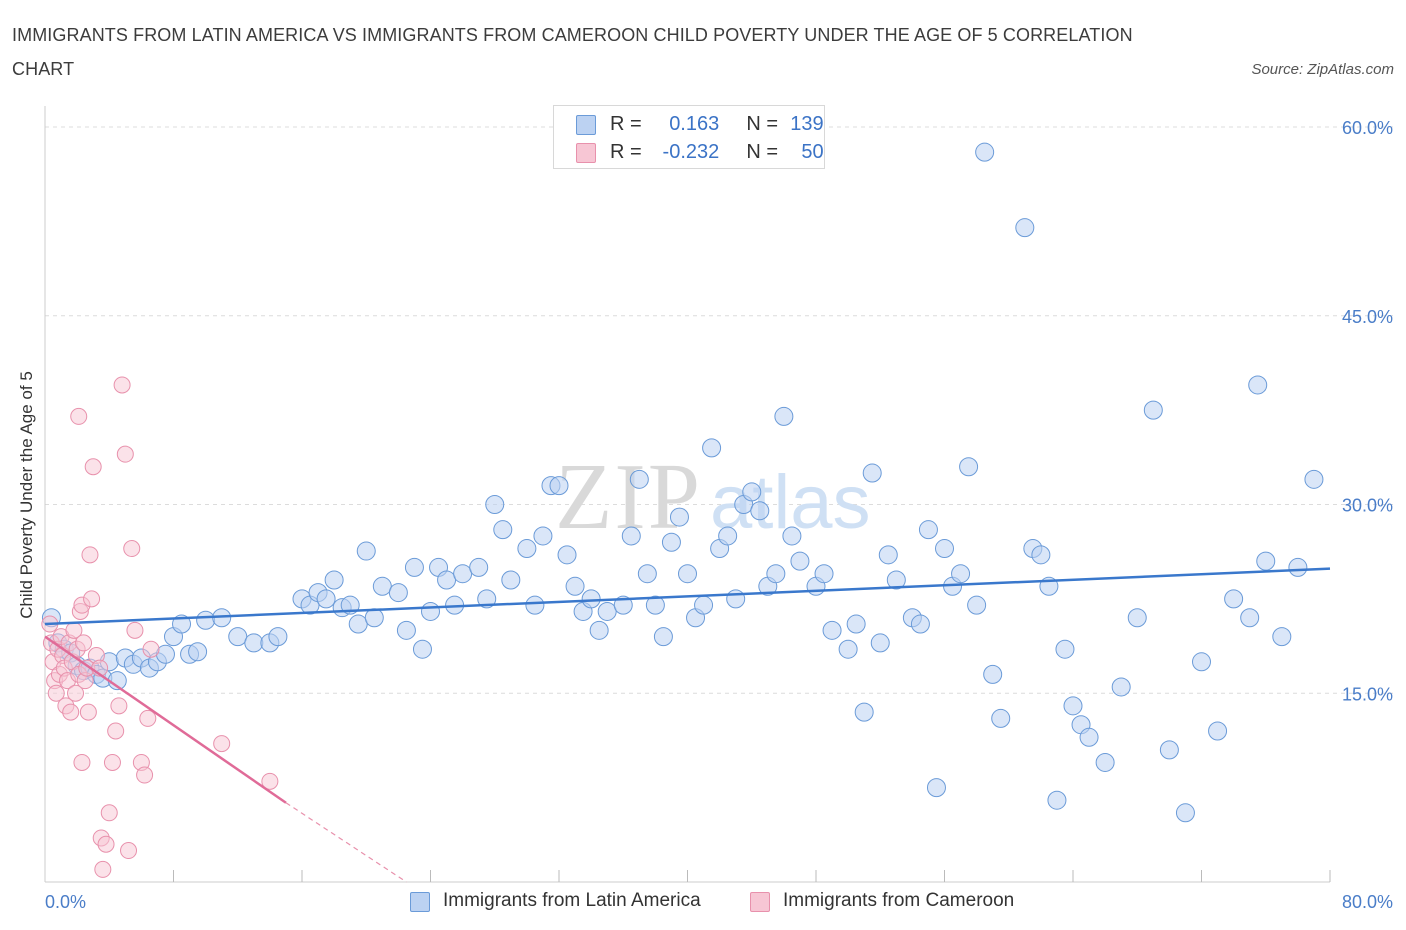 The image size is (1406, 930). I want to click on legend-r-label-2: R =, so click(626, 152).